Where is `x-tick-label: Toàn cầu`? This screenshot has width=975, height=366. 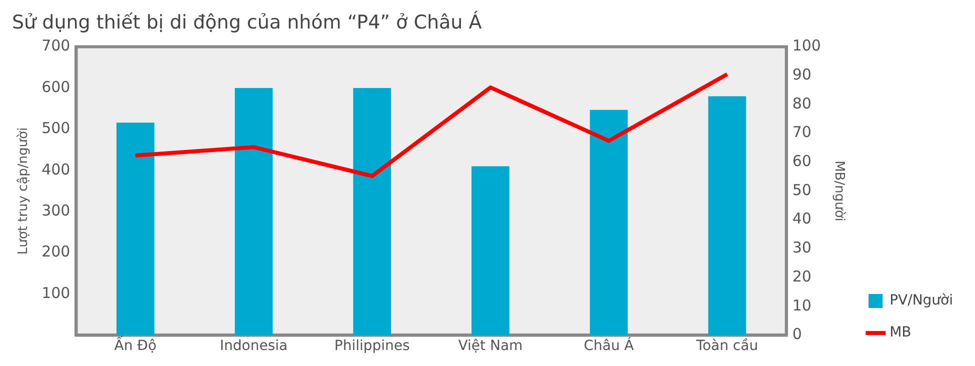
x-tick-label: Toàn cầu is located at coordinates (726, 346).